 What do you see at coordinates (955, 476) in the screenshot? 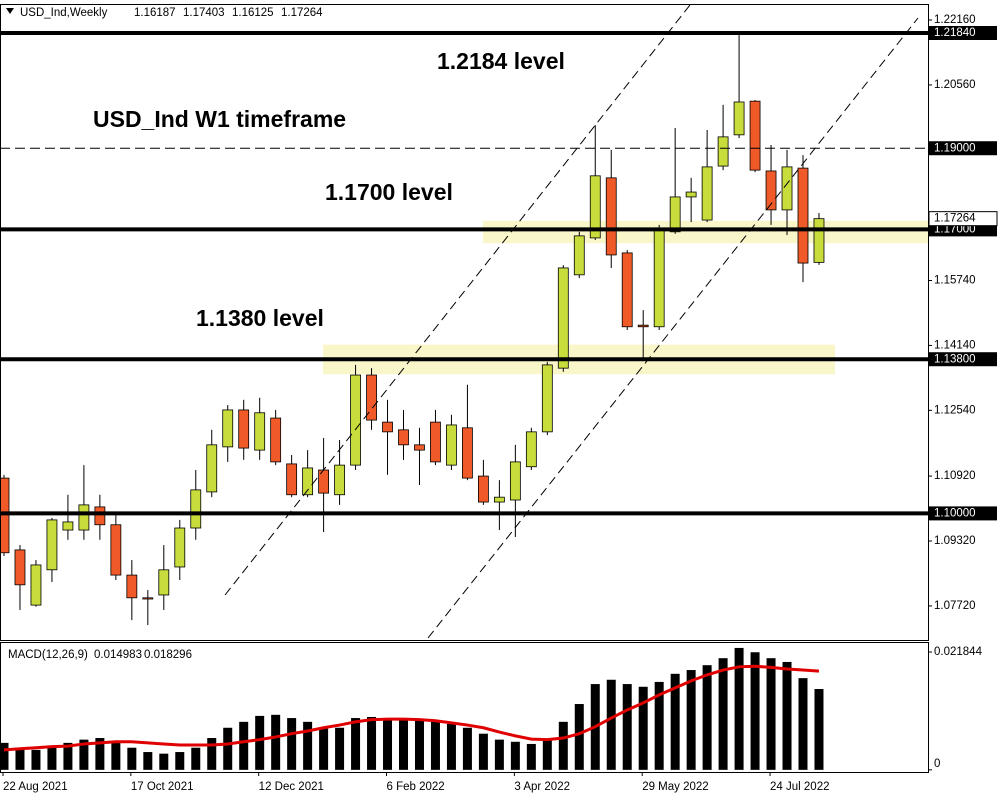
I see `y-tick-label: 1.10920` at bounding box center [955, 476].